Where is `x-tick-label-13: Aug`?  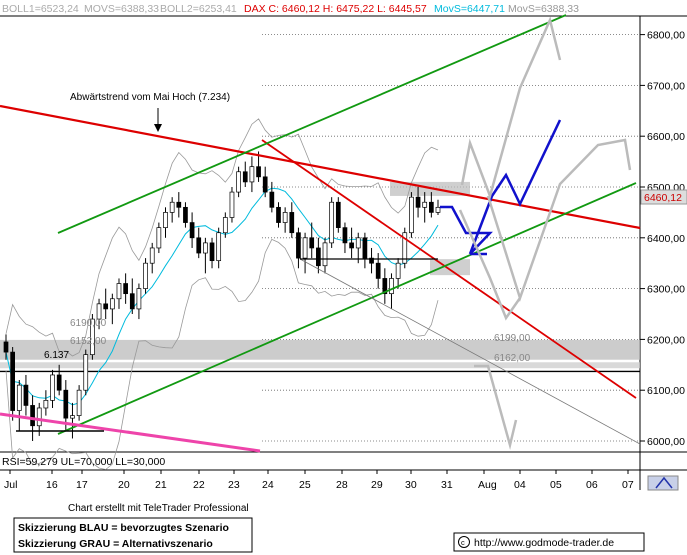
x-tick-label-13: Aug is located at coordinates (487, 485).